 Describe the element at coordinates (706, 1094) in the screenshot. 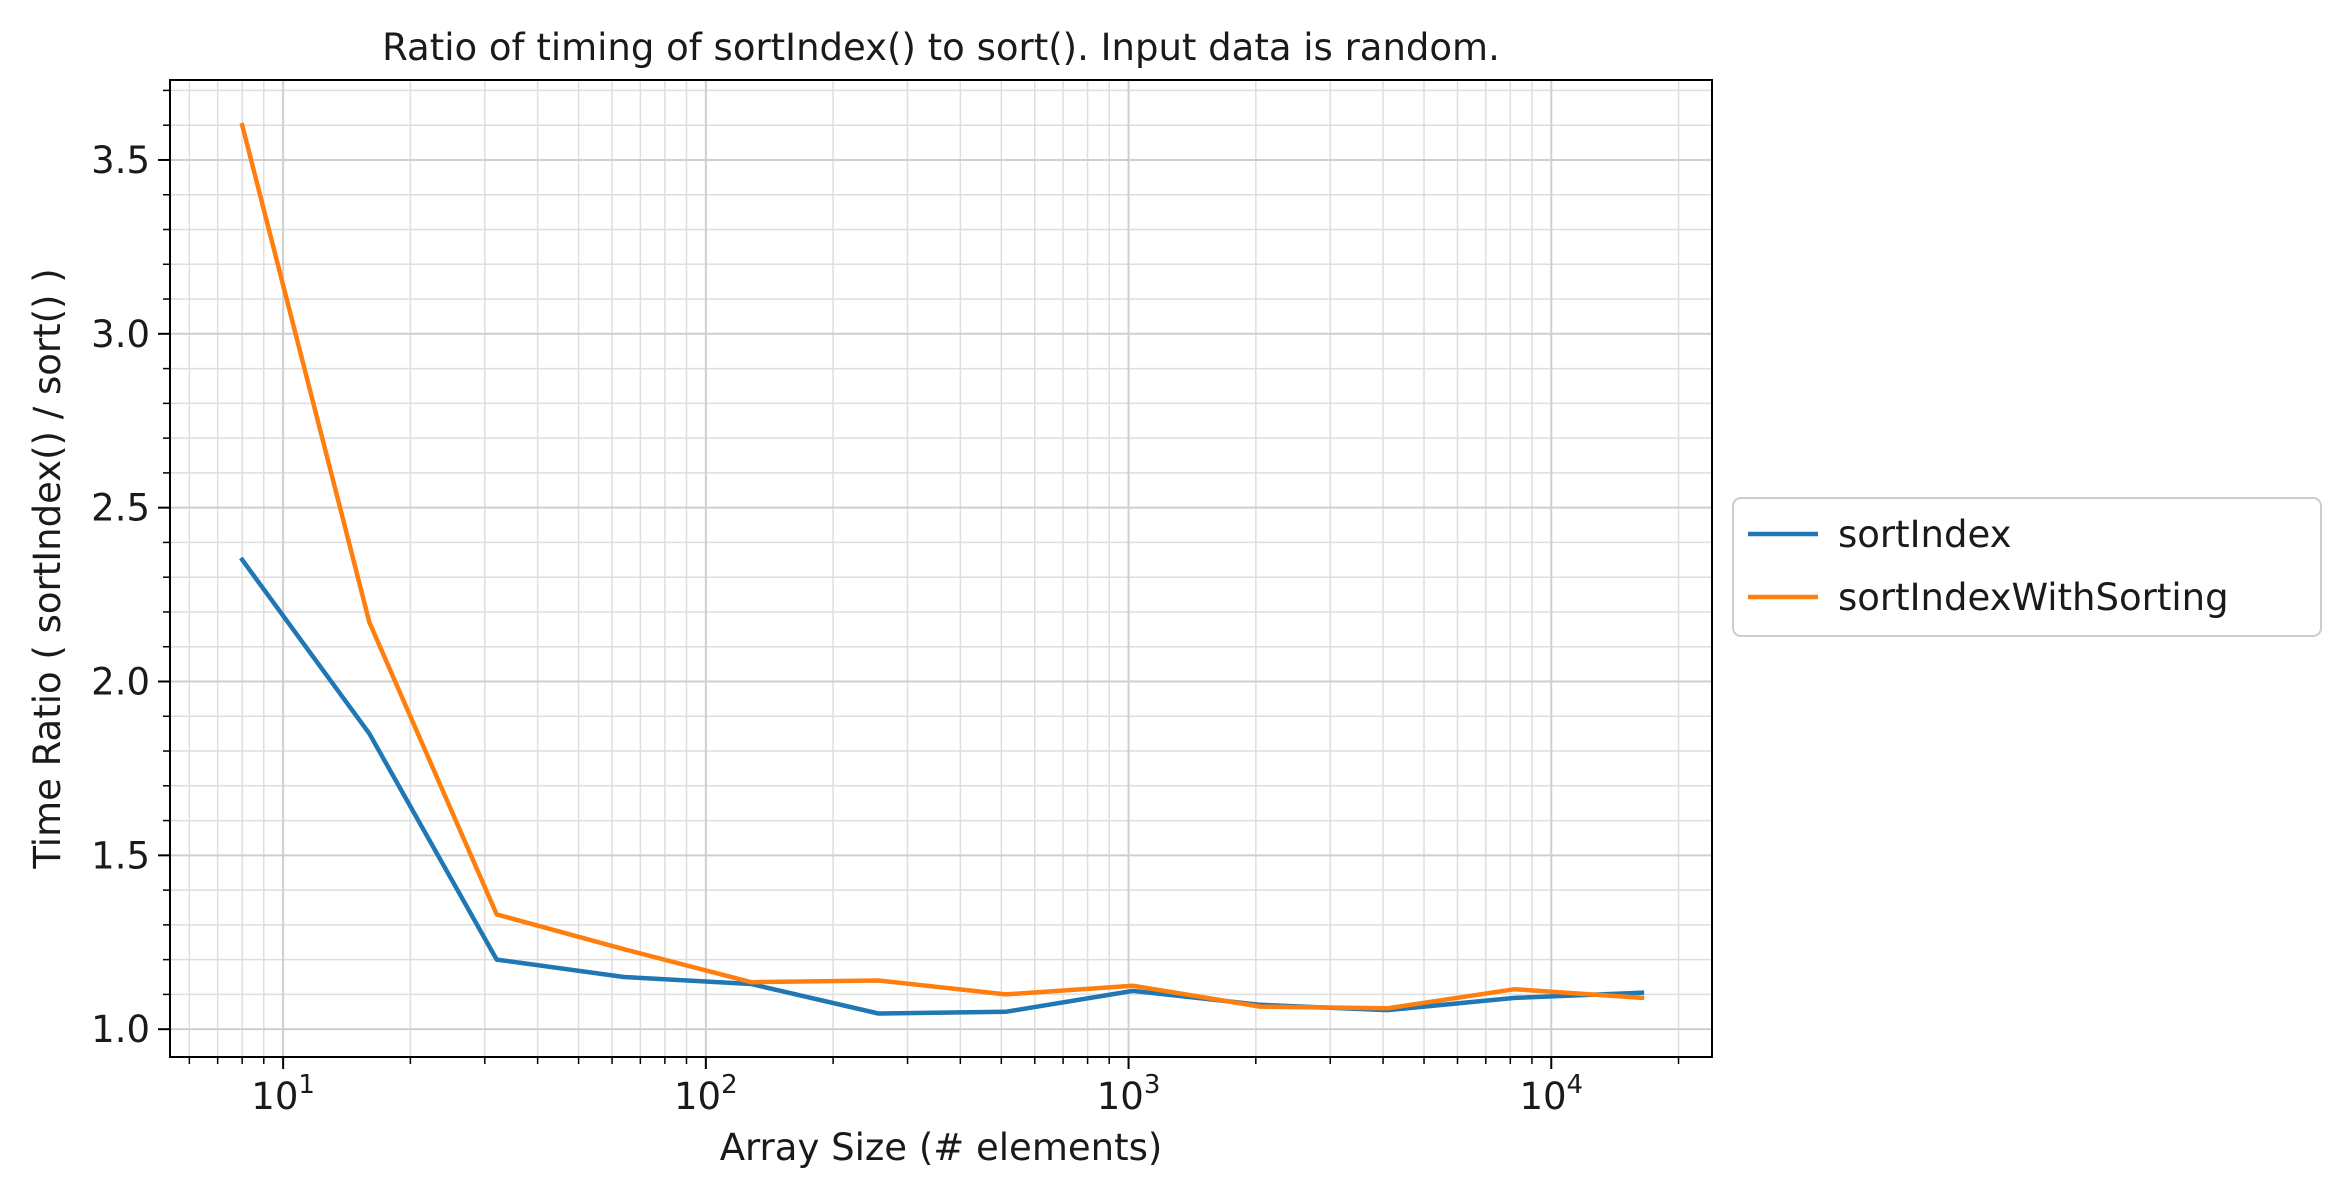

I see `x-tick-label: 10²` at that location.